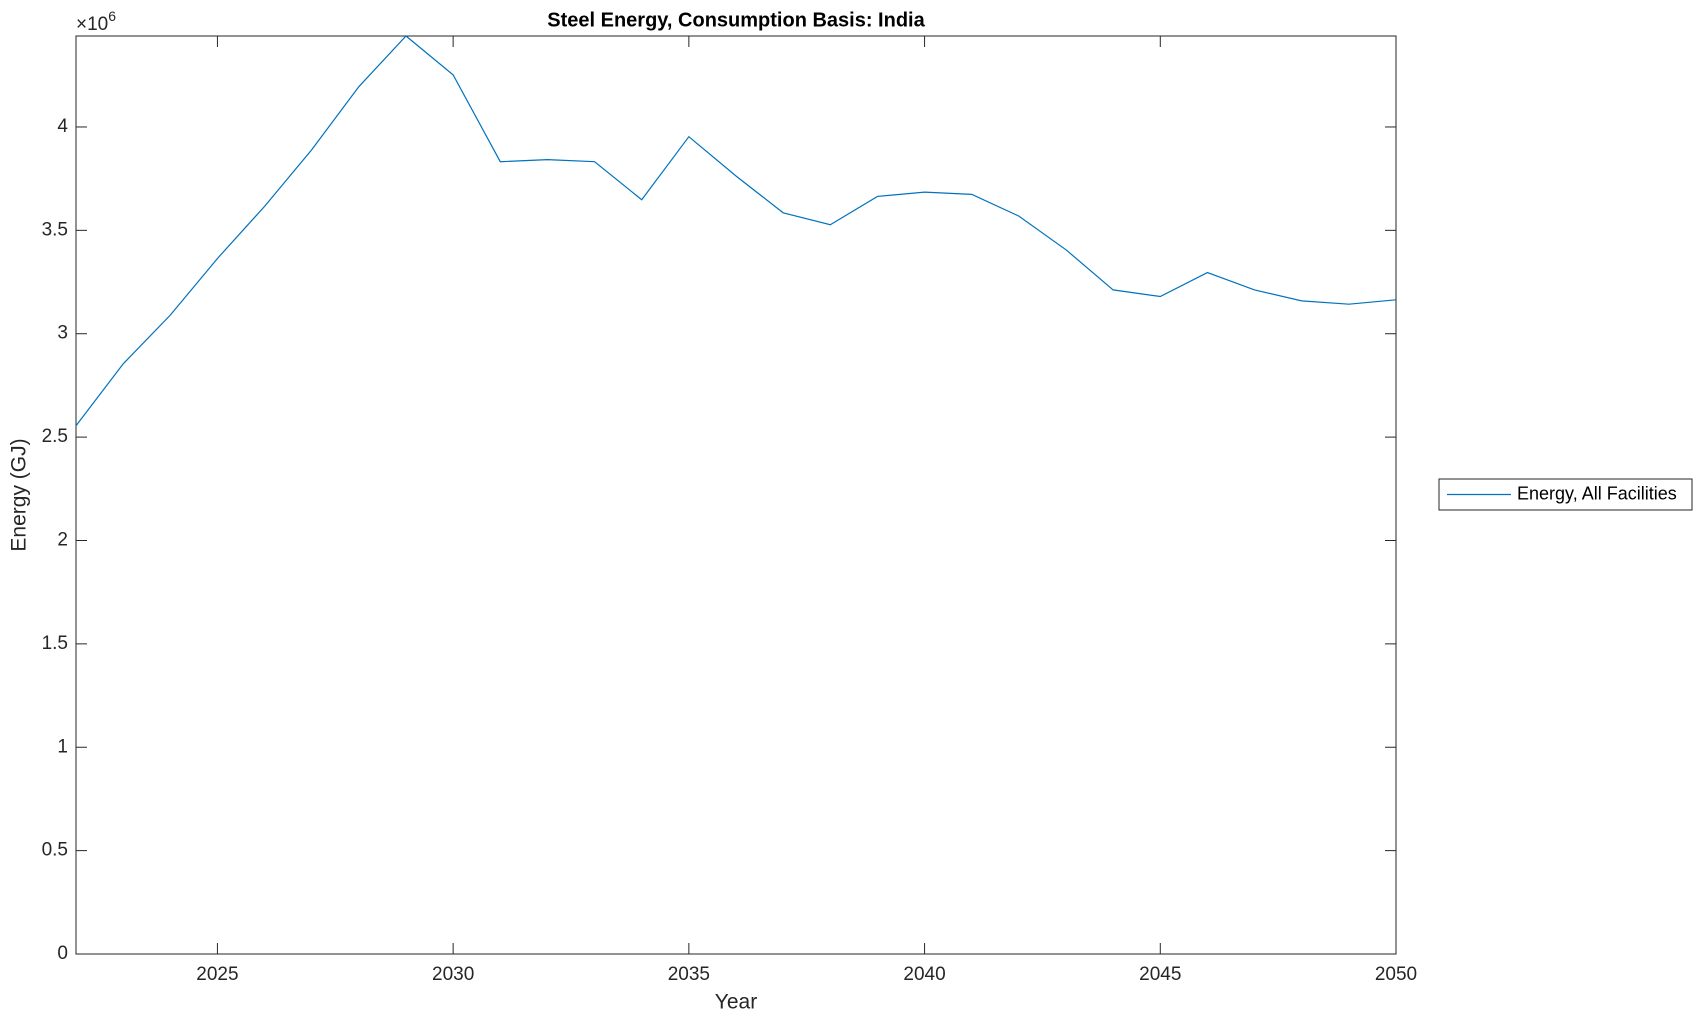 The height and width of the screenshot is (1022, 1703). Describe the element at coordinates (62, 540) in the screenshot. I see `y-tick-label: 2` at that location.